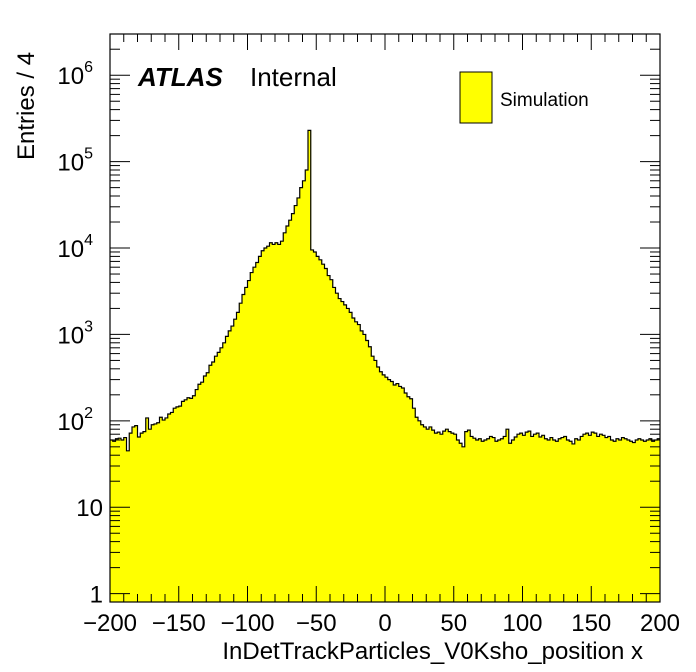 Image resolution: width=696 pixels, height=672 pixels. I want to click on y-tick-label: 104, so click(75, 247).